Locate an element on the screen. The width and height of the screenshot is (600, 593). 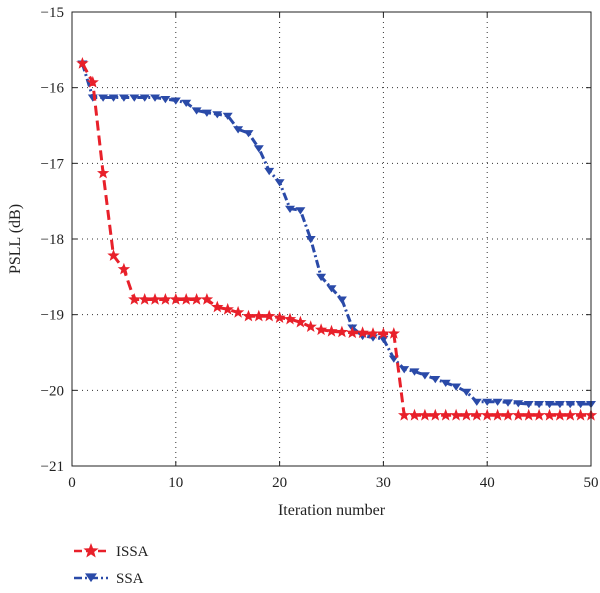
y-tick-label: −19 is located at coordinates (52, 316).